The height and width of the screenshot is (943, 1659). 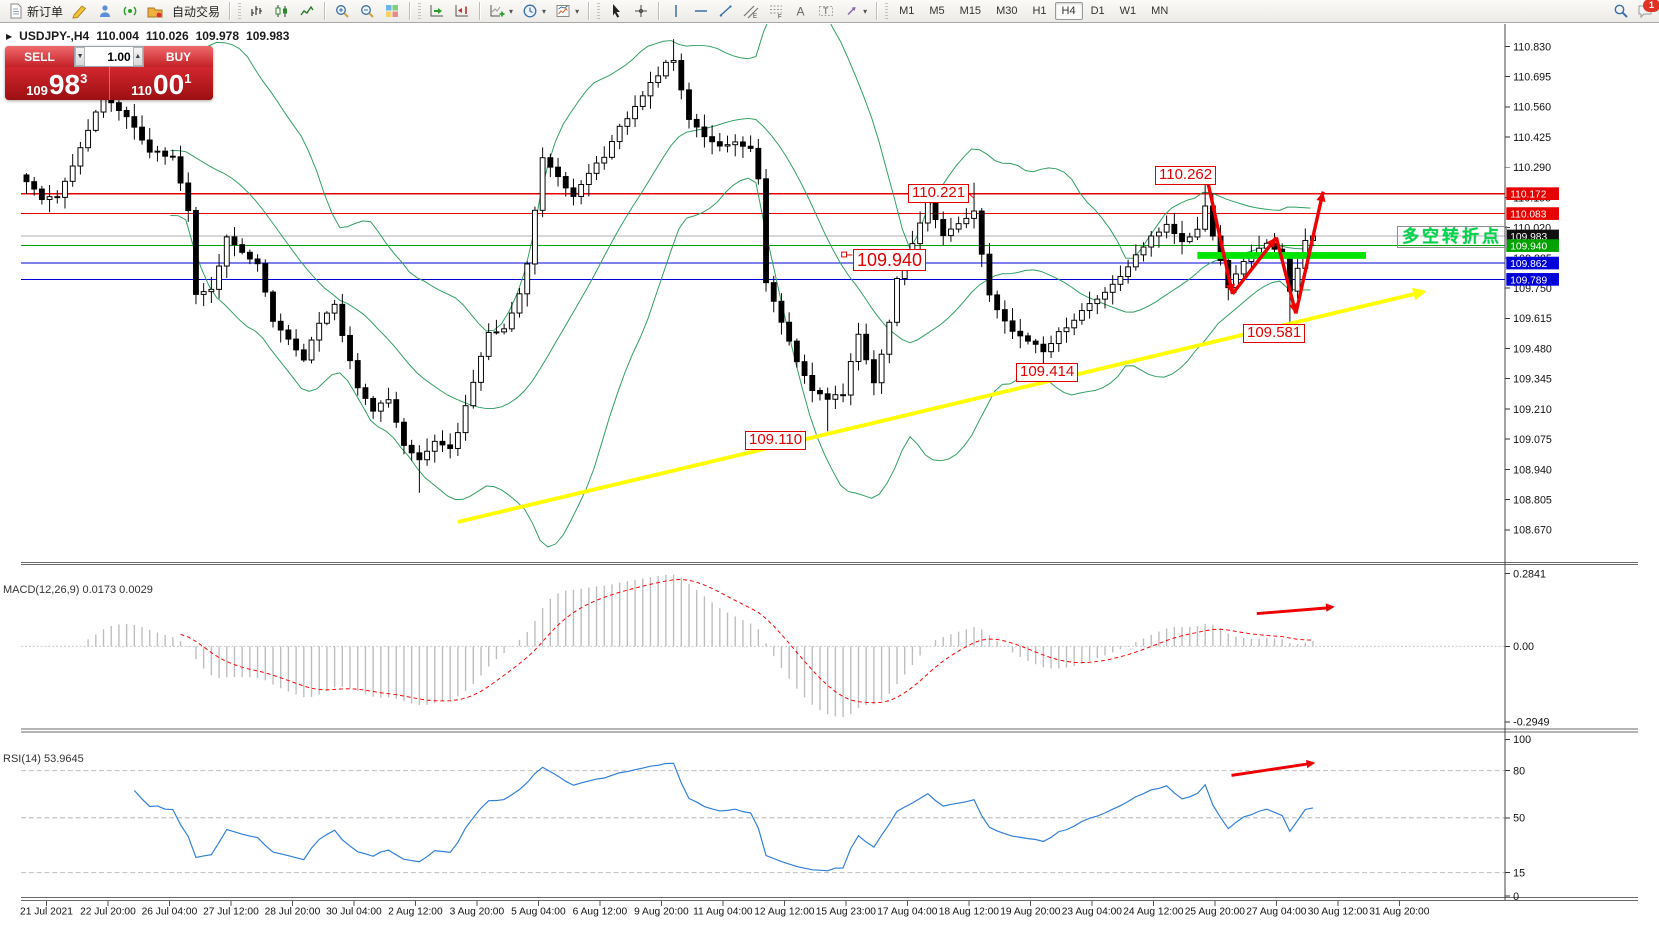 I want to click on buy-button: BUY, so click(x=178, y=56).